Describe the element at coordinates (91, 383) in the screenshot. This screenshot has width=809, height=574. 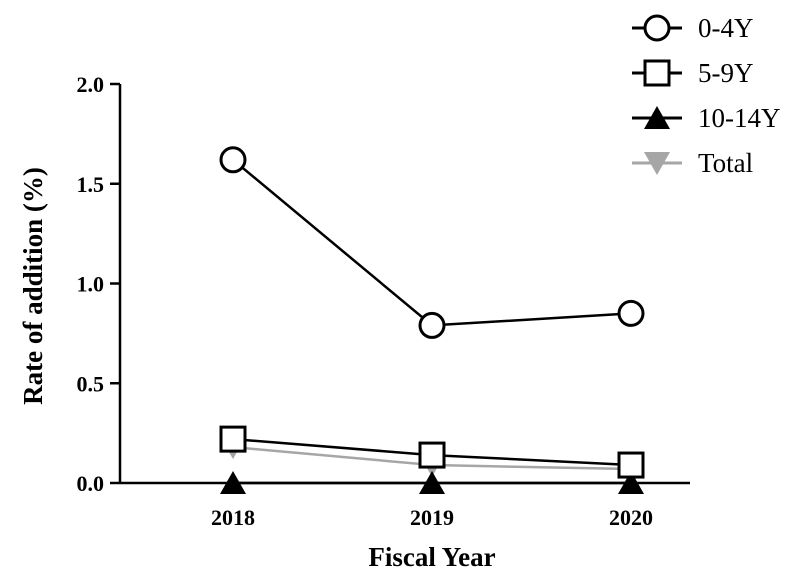
I see `y-tick-label: 0.5` at that location.